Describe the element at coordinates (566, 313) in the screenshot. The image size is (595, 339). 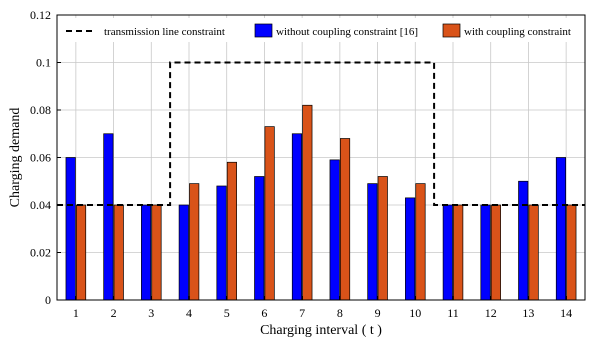
I see `x-tick-label: 14` at that location.